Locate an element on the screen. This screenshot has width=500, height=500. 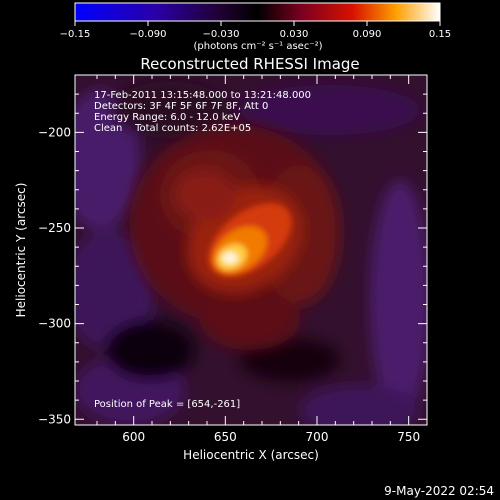
colorbar-units: (photons cm⁻² s⁻¹ asec⁻²) is located at coordinates (257, 46).